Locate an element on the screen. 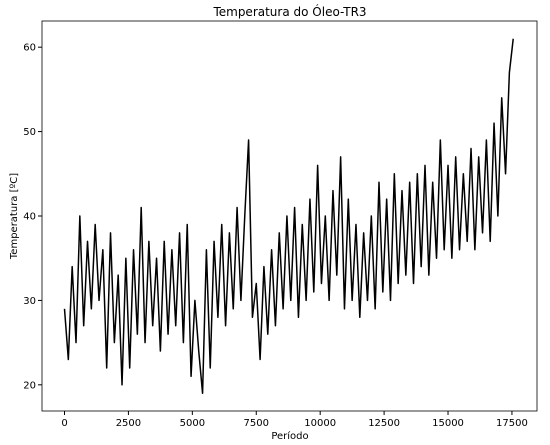 This screenshot has height=445, width=550. y-tick-label: 50 is located at coordinates (29, 132).